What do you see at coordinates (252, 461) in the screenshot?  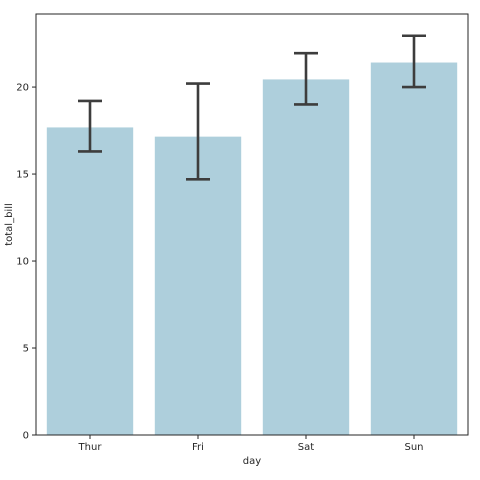 I see `x-axis-label: day` at bounding box center [252, 461].